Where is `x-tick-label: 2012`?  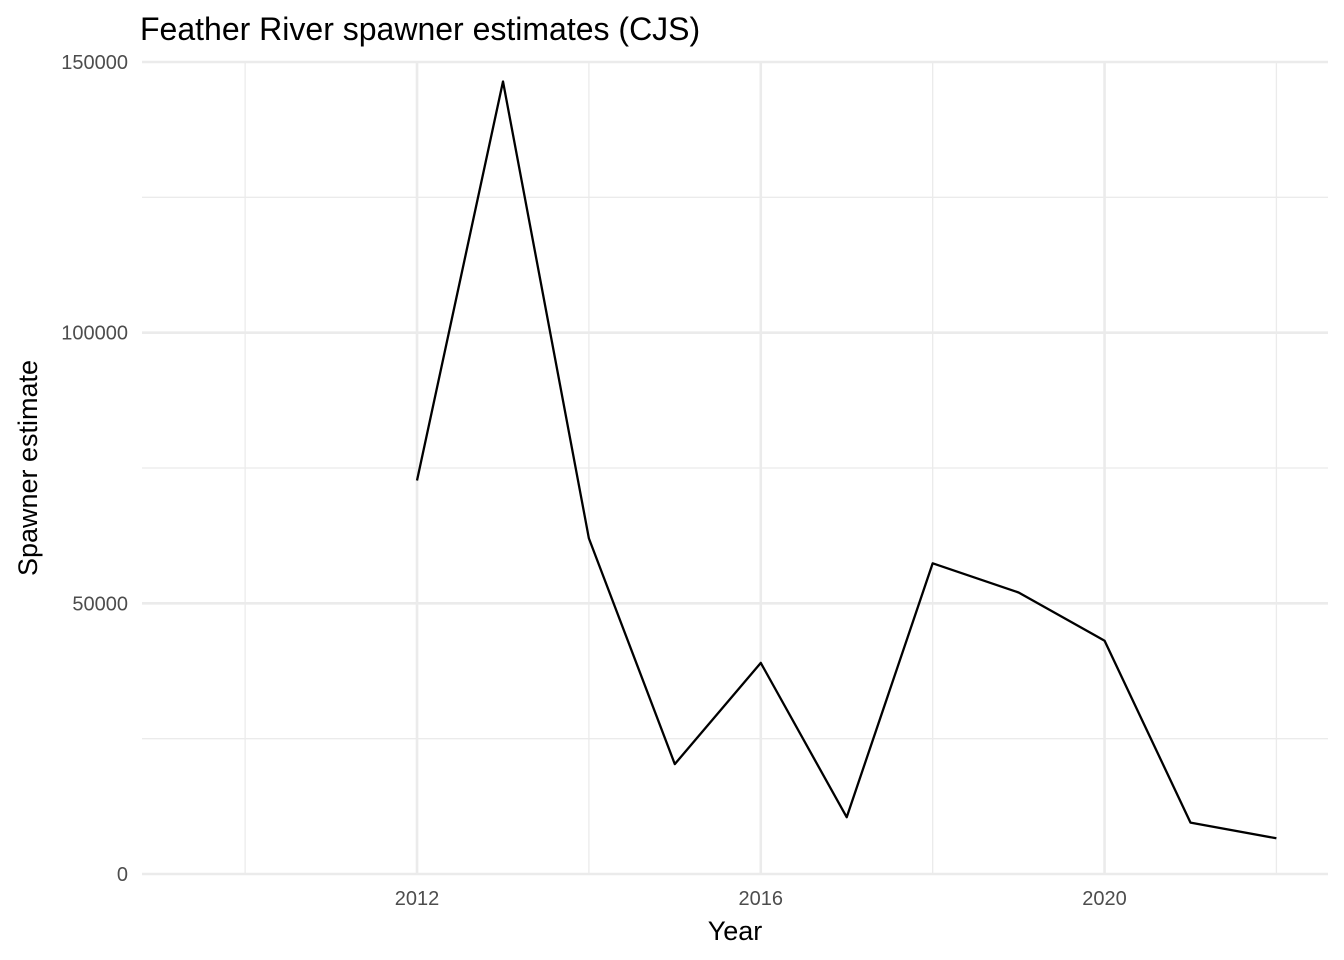
x-tick-label: 2012 is located at coordinates (417, 899).